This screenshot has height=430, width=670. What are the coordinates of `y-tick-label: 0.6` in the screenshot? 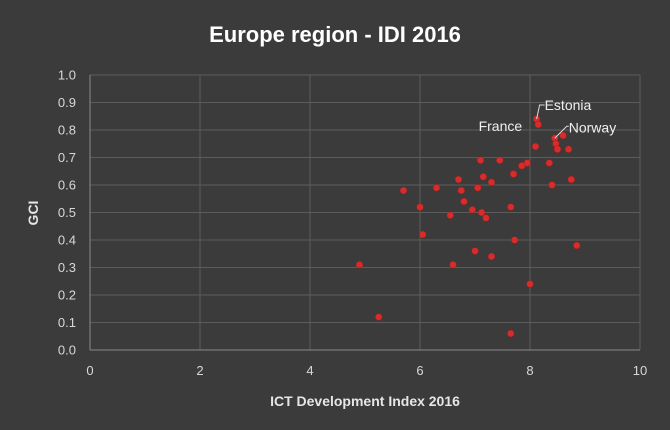 It's located at (67, 185).